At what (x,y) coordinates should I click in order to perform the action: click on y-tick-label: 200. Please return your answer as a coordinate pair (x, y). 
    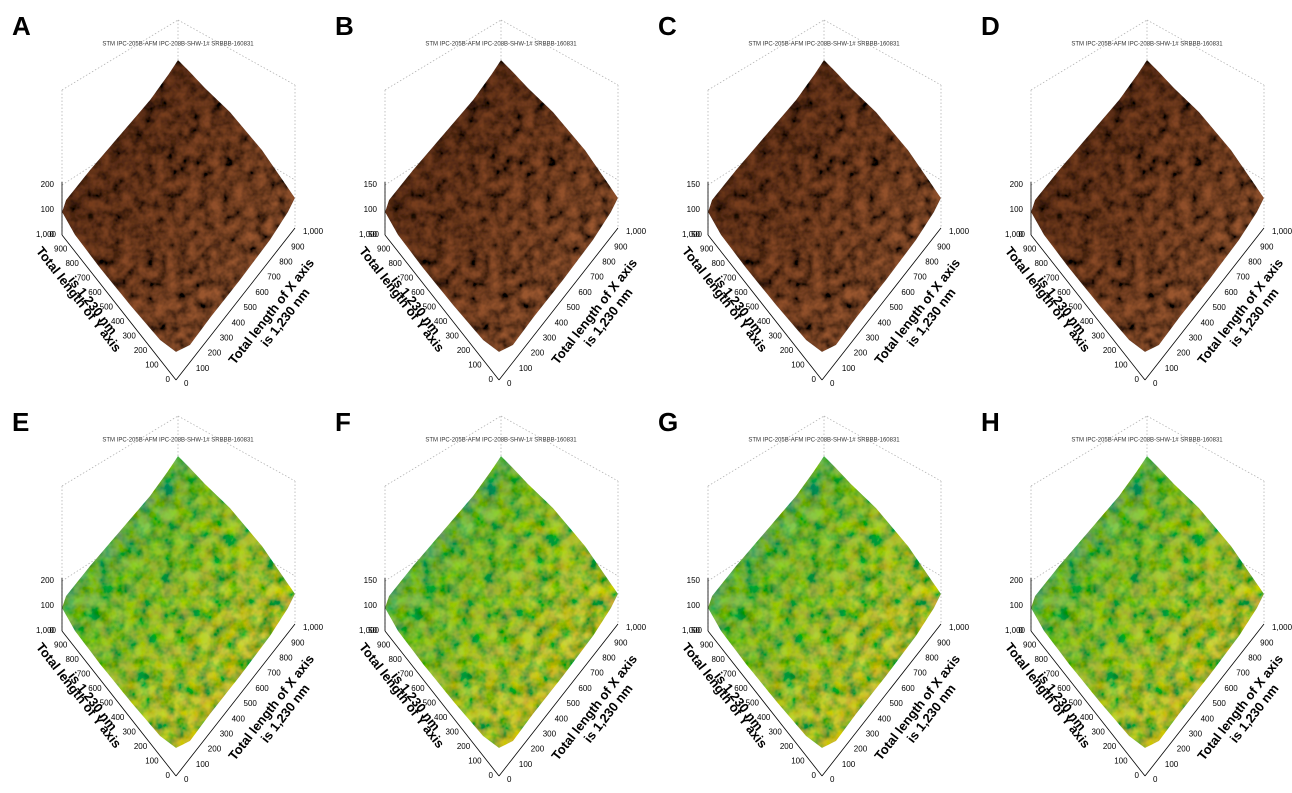
    Looking at the image, I should click on (464, 746).